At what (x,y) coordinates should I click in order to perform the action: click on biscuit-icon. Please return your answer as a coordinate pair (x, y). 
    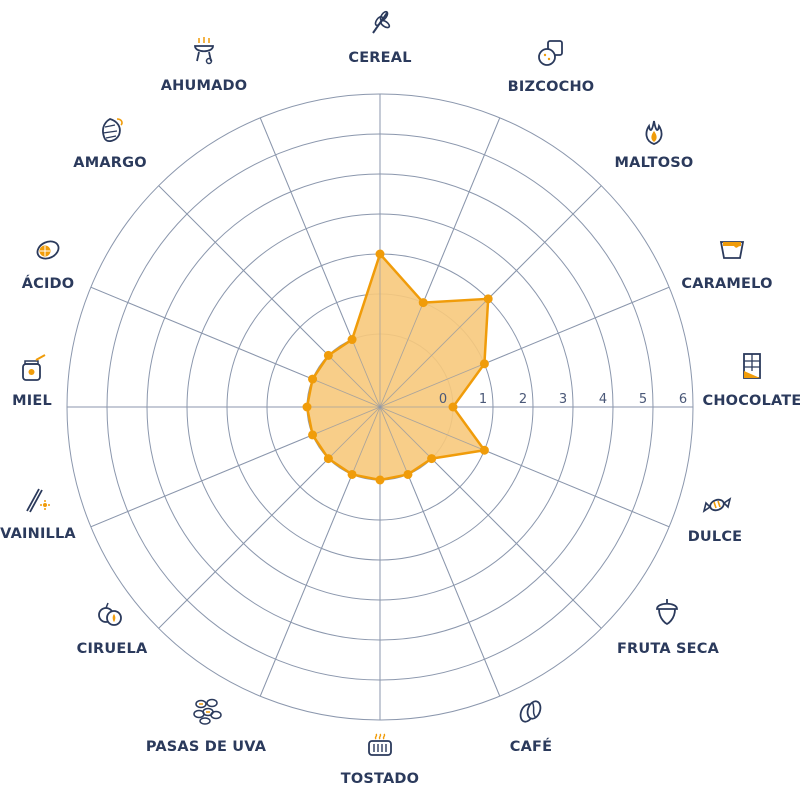
    Looking at the image, I should click on (551, 53).